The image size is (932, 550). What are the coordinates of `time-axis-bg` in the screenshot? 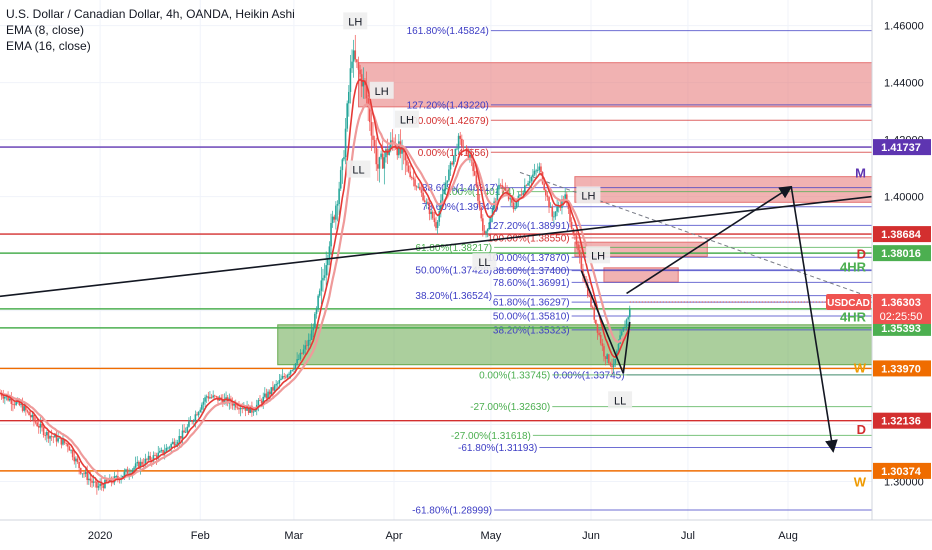 It's located at (436, 535).